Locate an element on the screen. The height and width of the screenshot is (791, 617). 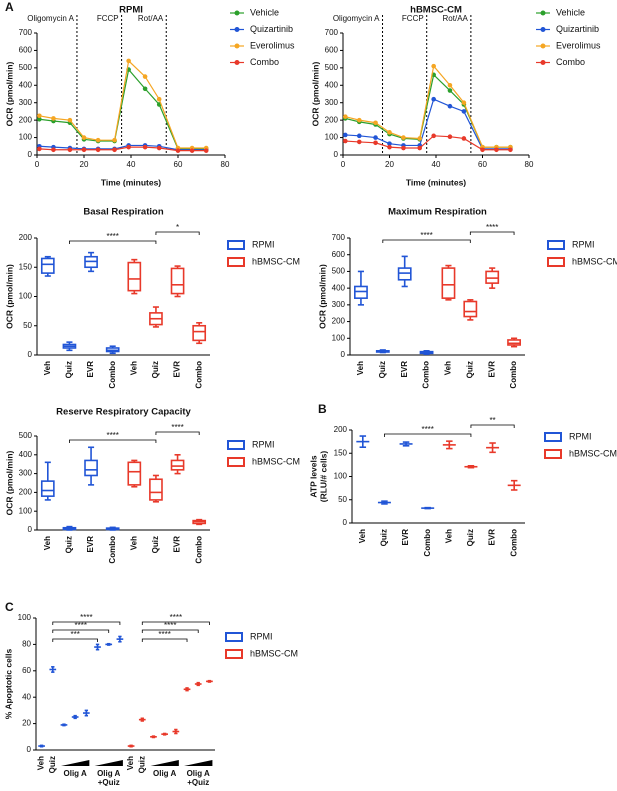
y-tick-label: 40 is located at coordinates (26, 696).